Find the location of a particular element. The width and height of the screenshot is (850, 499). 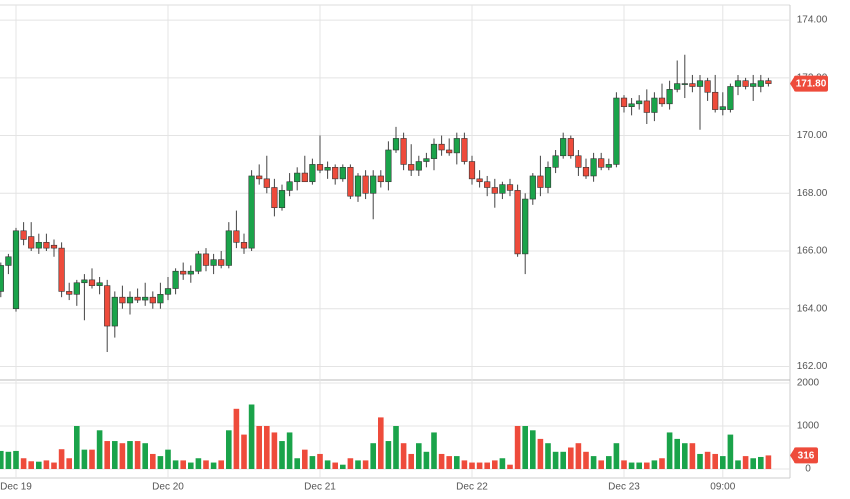

volume-tag is located at coordinates (806, 455).